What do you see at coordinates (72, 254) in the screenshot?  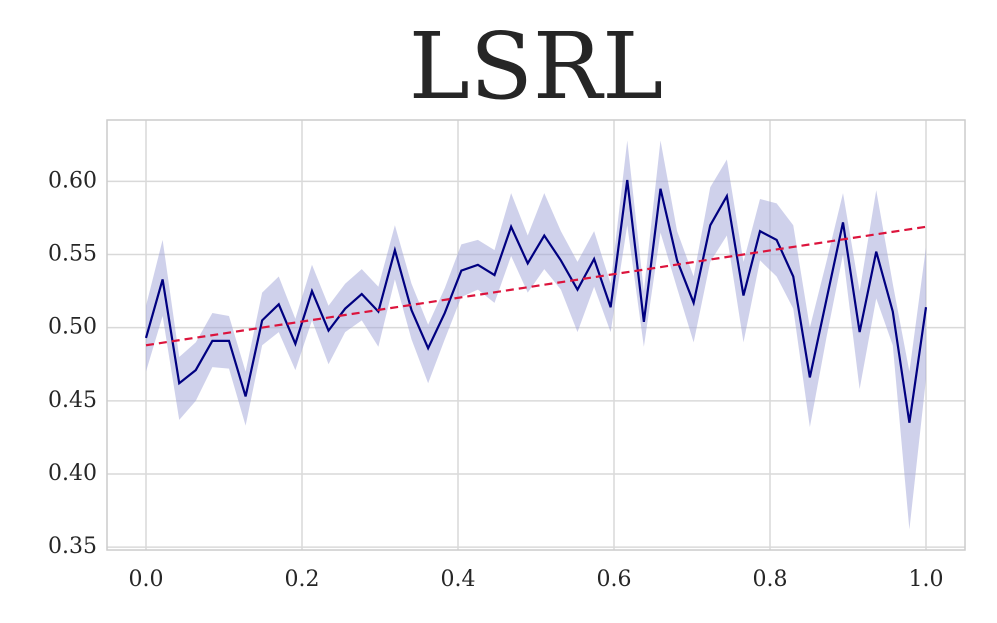 I see `y-tick-label: 0.55` at bounding box center [72, 254].